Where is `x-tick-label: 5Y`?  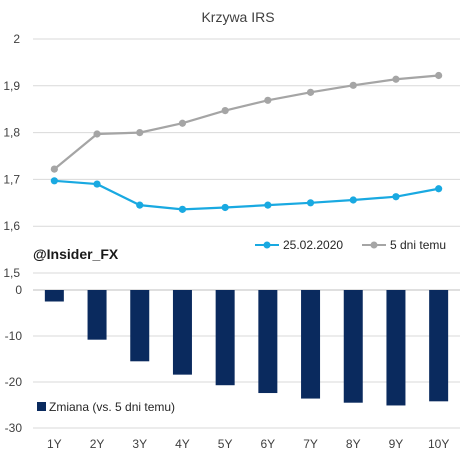 x-tick-label: 5Y is located at coordinates (225, 444).